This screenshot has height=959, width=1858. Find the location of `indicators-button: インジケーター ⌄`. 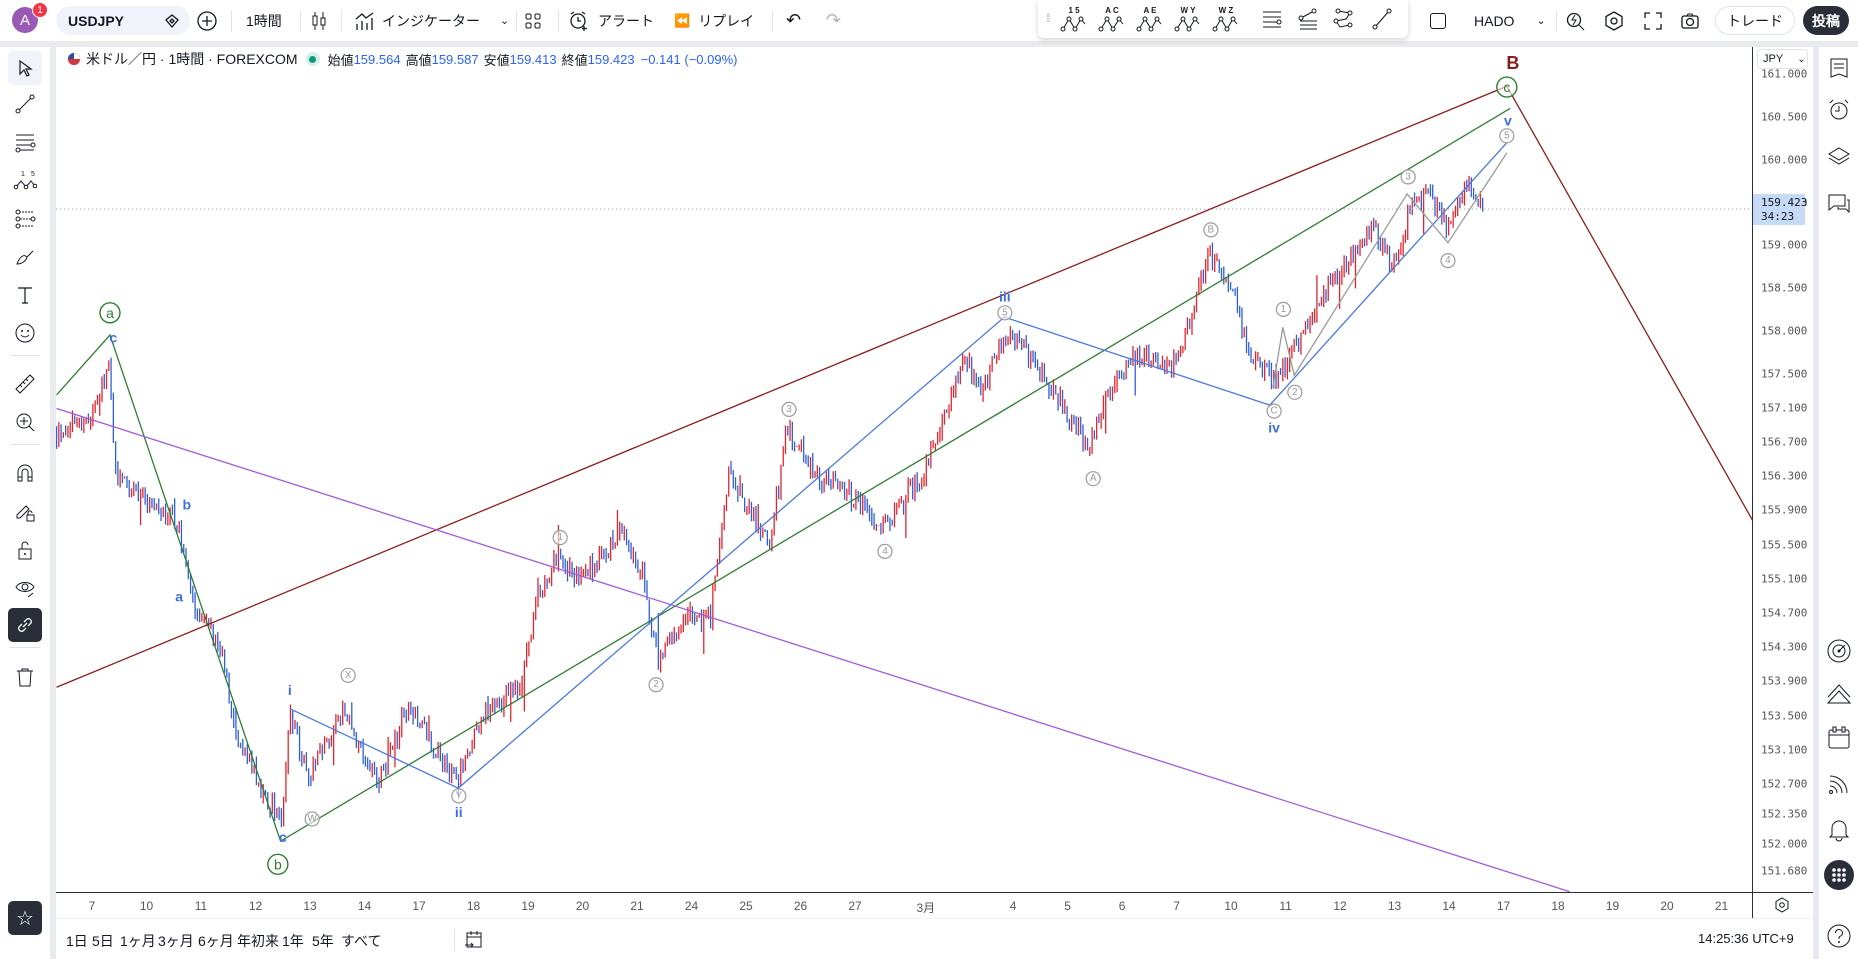

indicators-button: インジケーター ⌄ is located at coordinates (431, 20).